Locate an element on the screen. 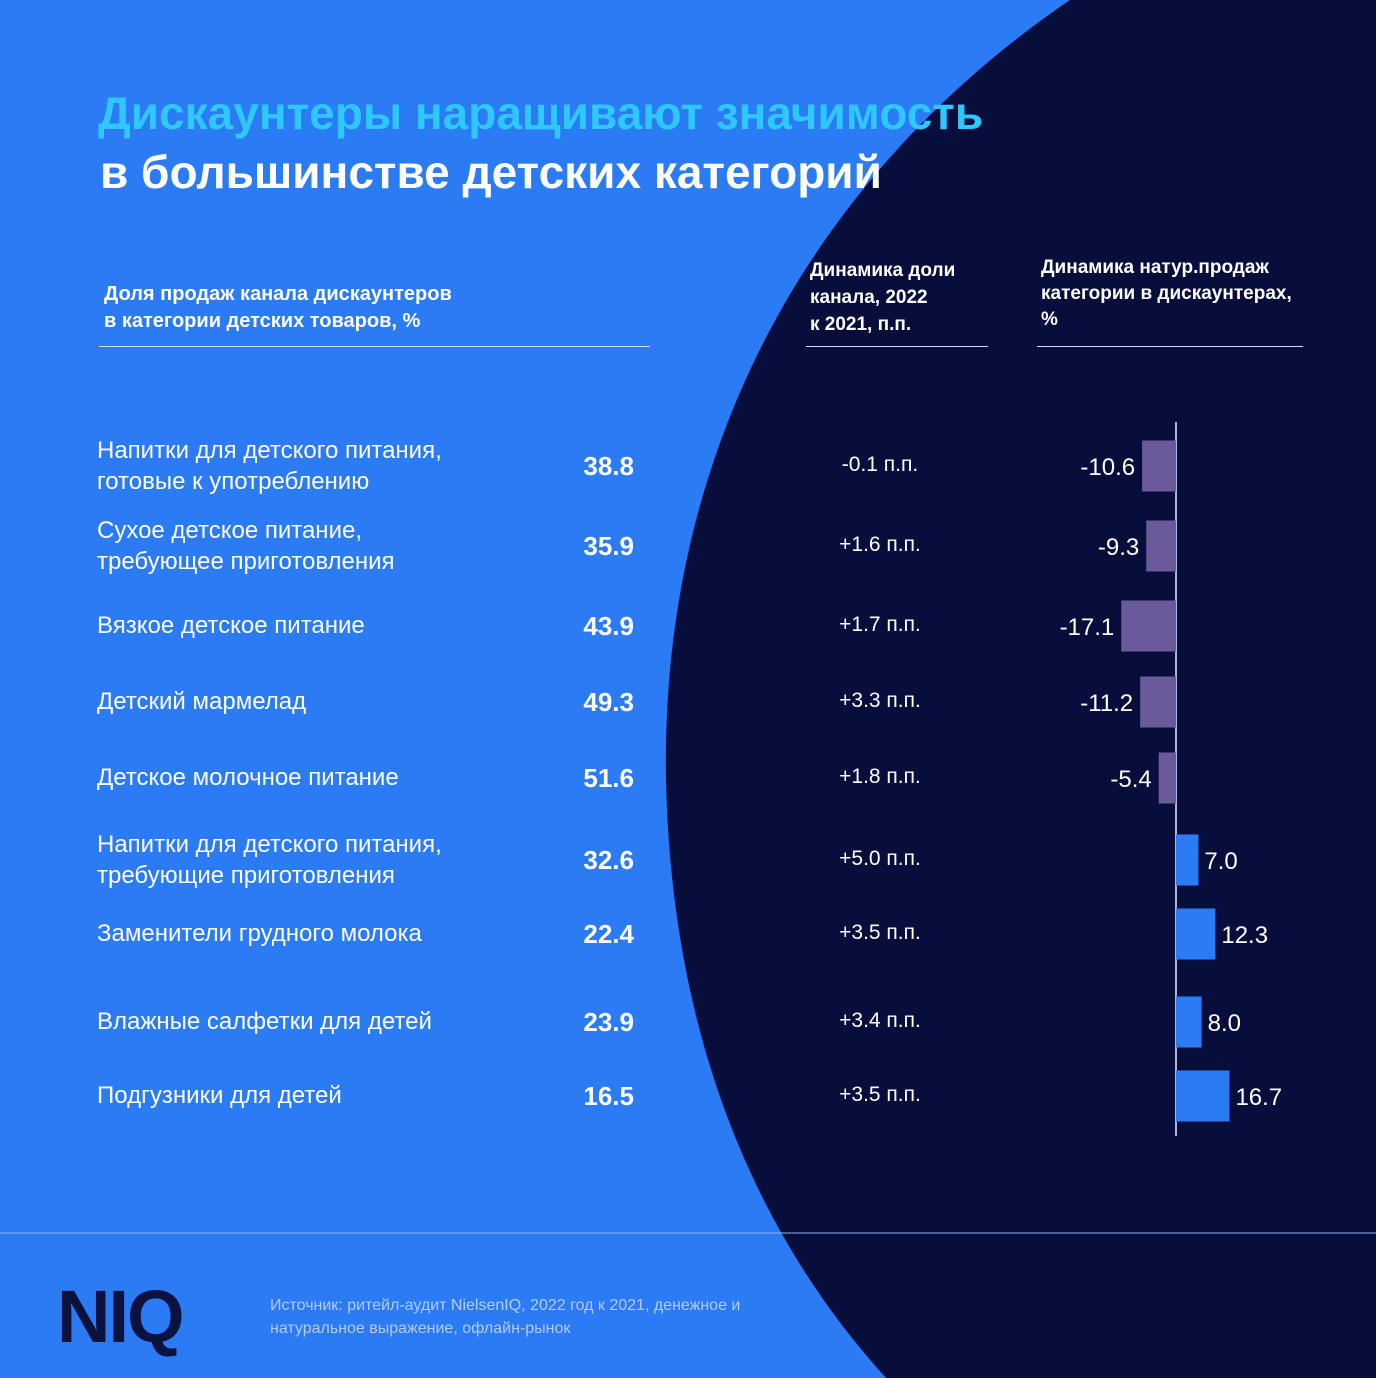  title-line1: Дискаунтеры наращивают значимость is located at coordinates (541, 113).